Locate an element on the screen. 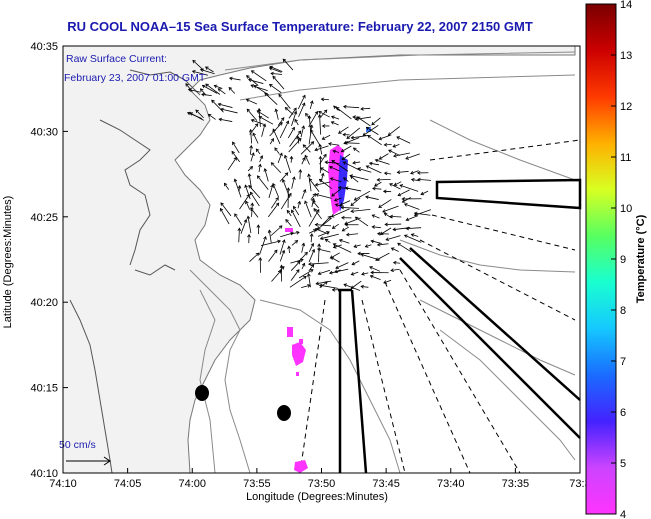  scale-arrow is located at coordinates (88, 461).